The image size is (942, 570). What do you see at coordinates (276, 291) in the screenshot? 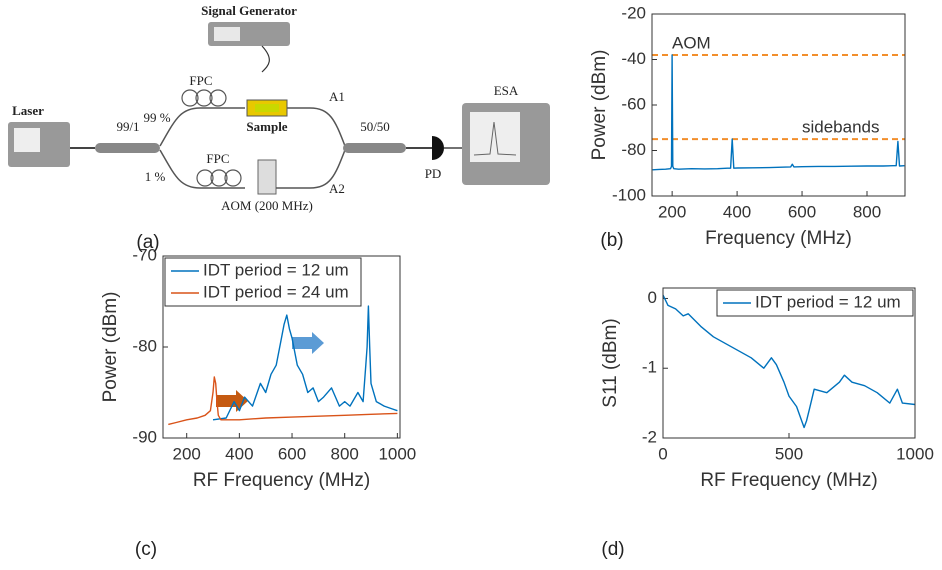
I see `legend-label: IDT period = 24 um` at bounding box center [276, 291].